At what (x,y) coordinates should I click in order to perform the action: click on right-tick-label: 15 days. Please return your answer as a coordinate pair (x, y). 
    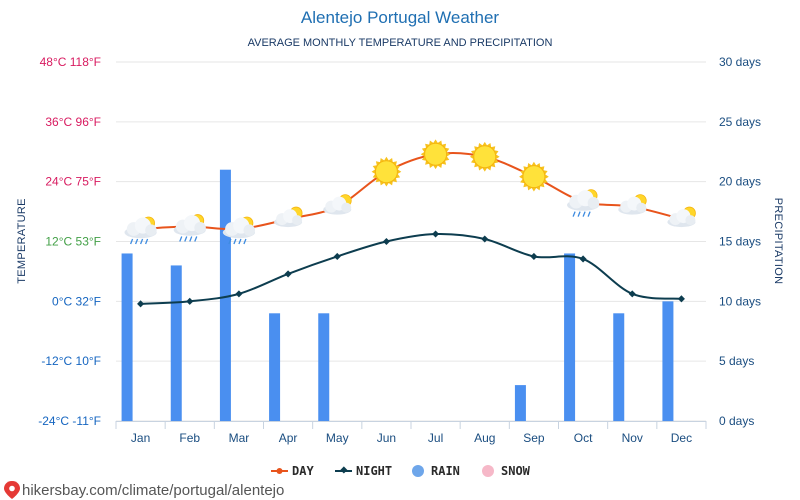
    Looking at the image, I should click on (740, 242).